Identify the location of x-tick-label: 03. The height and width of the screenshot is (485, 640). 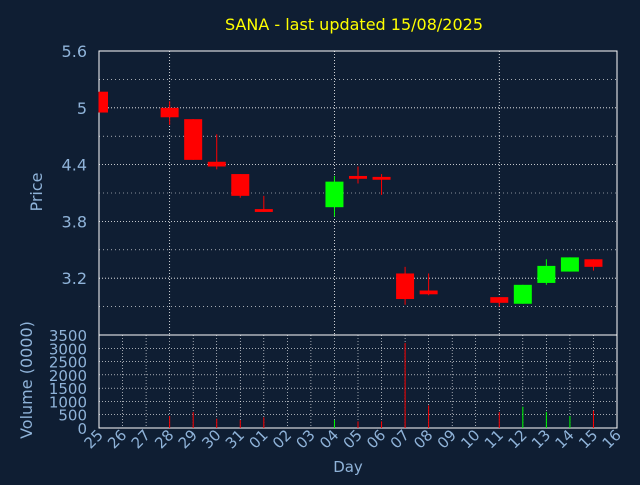
(306, 439).